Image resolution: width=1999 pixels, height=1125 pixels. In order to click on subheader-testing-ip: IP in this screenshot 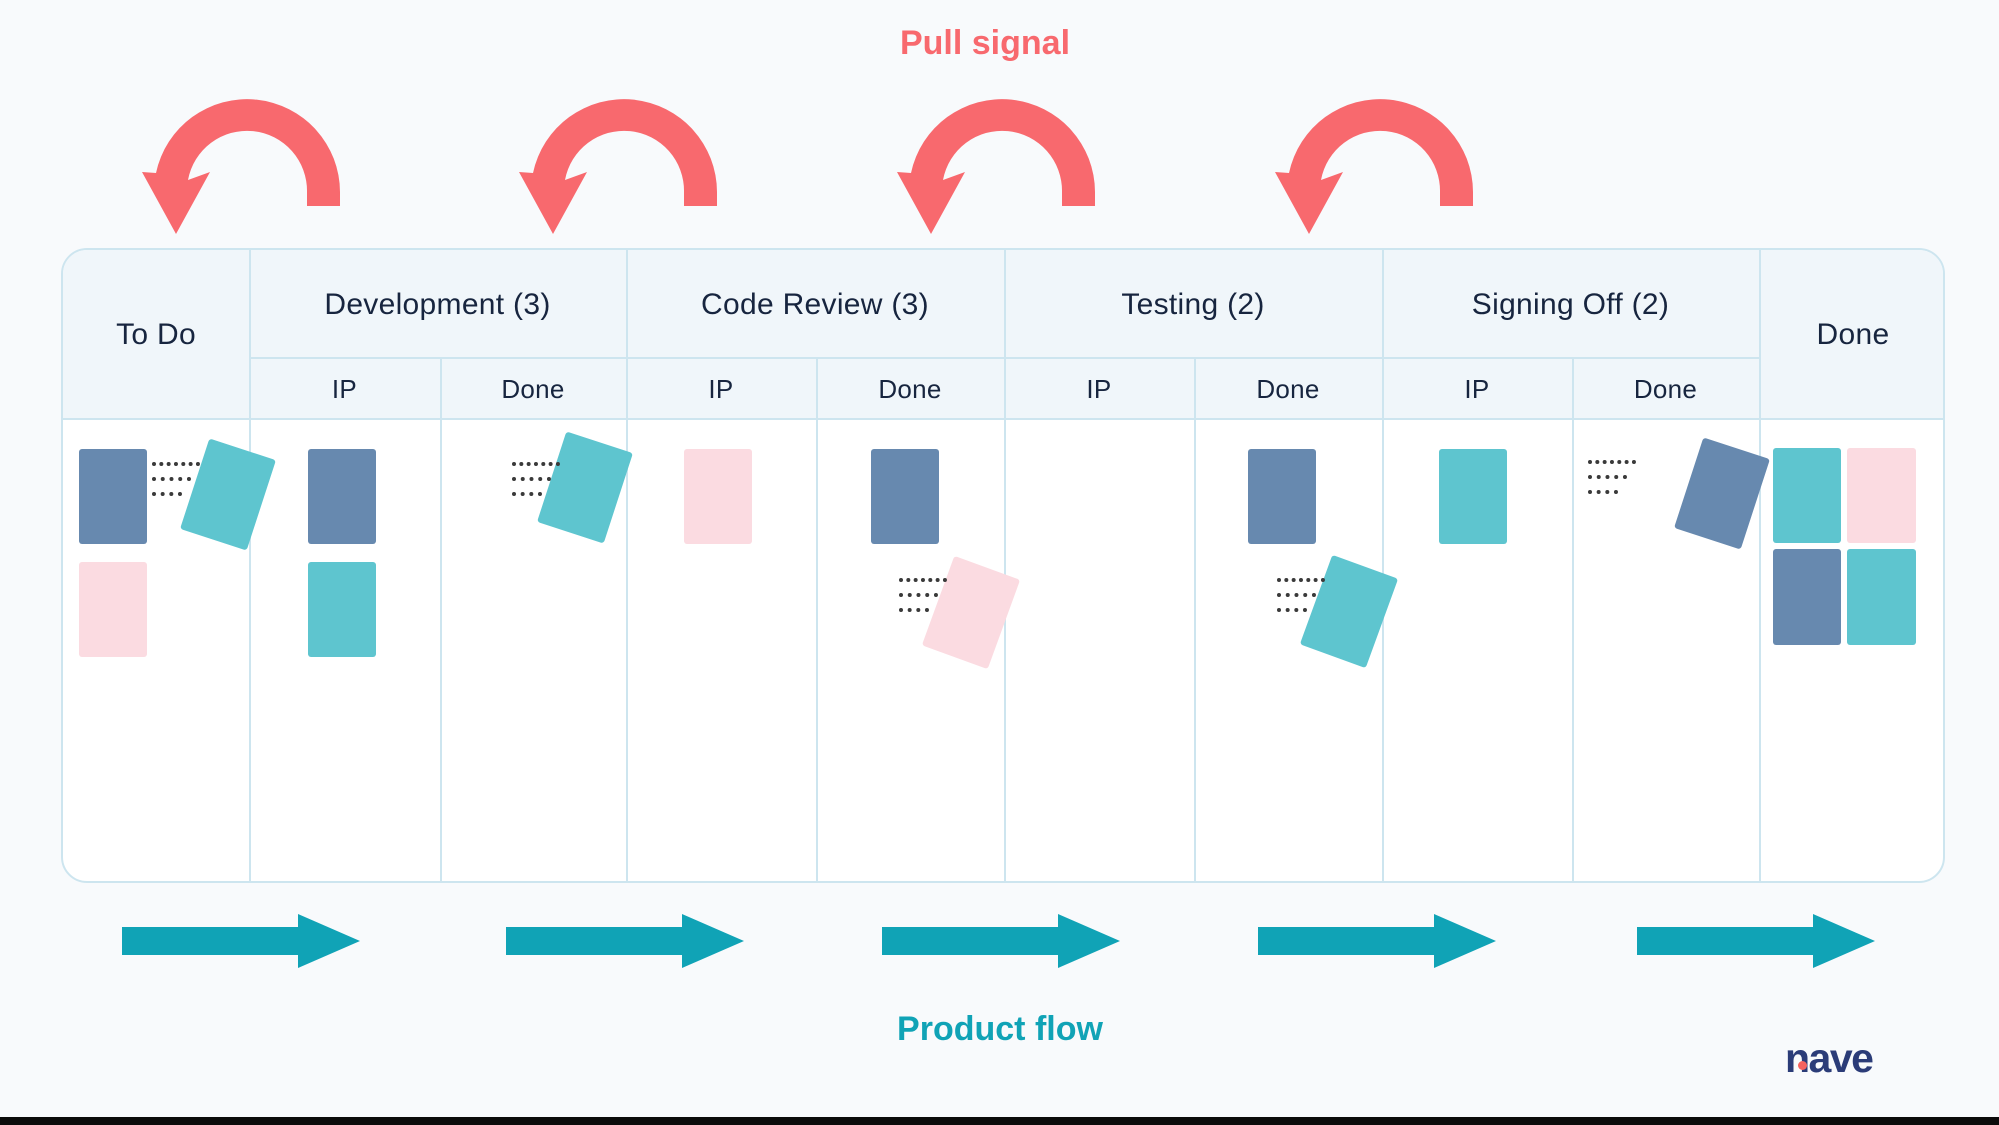, I will do `click(1099, 389)`.